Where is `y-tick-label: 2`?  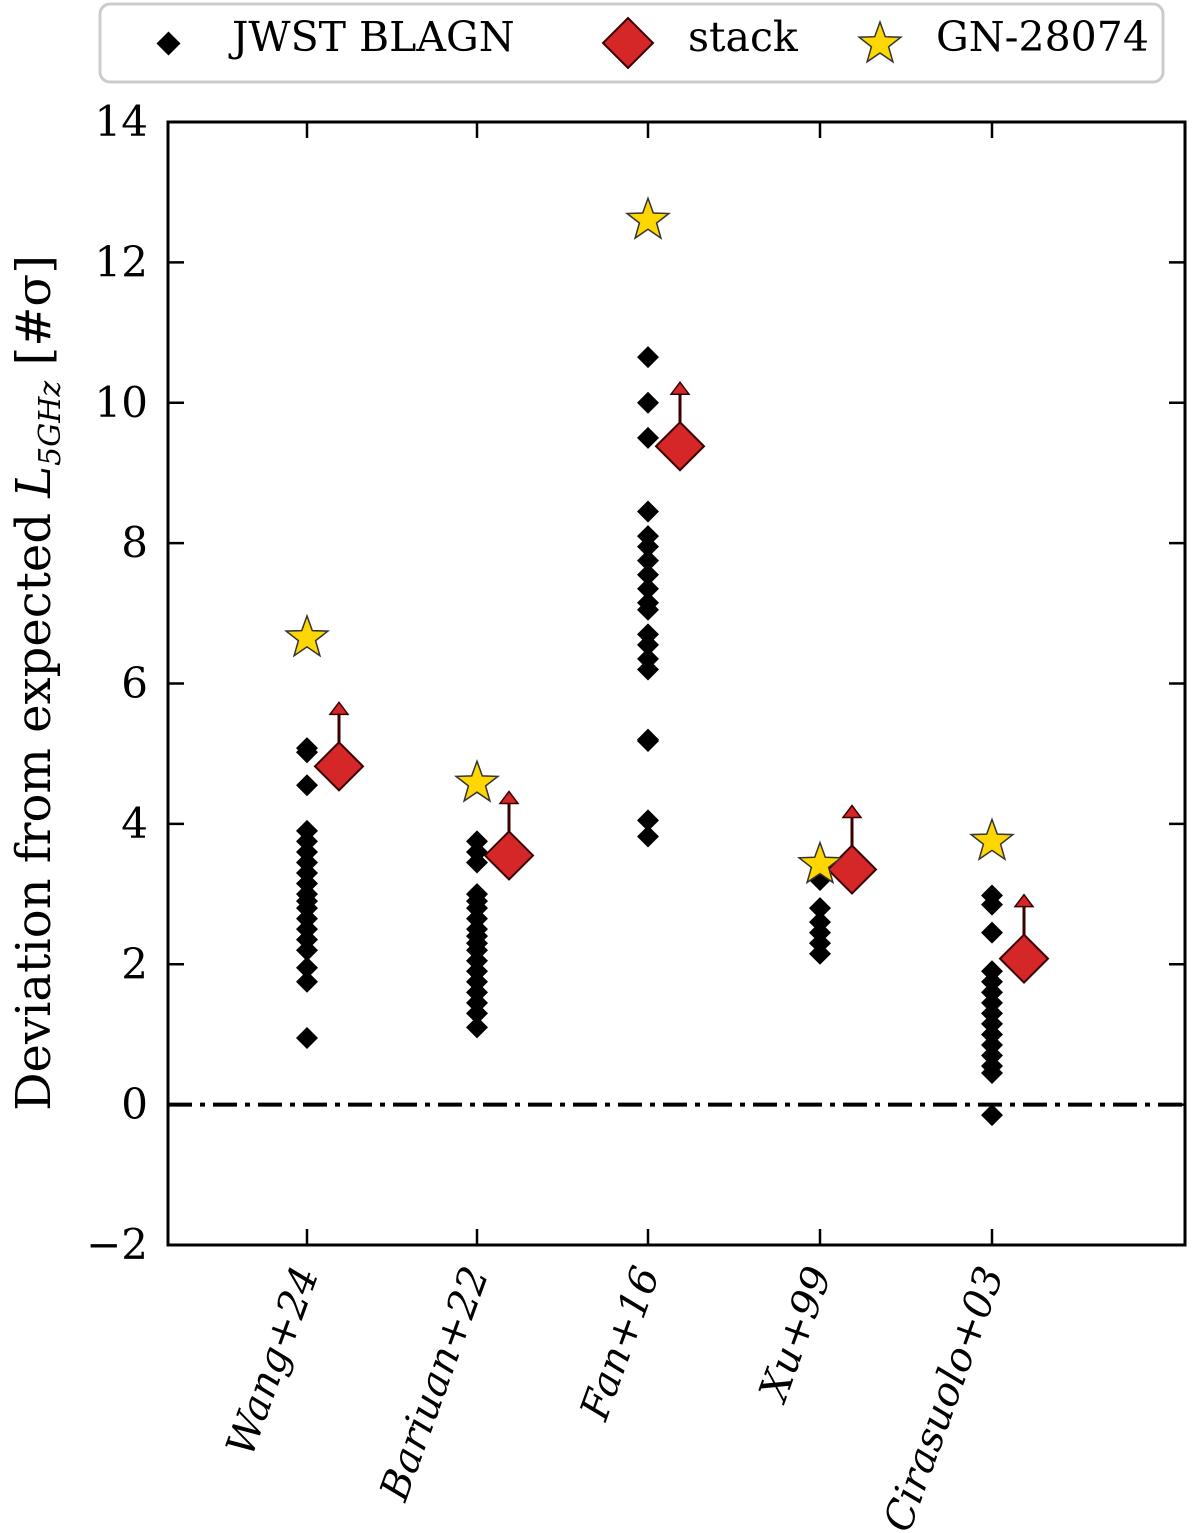 y-tick-label: 2 is located at coordinates (134, 963).